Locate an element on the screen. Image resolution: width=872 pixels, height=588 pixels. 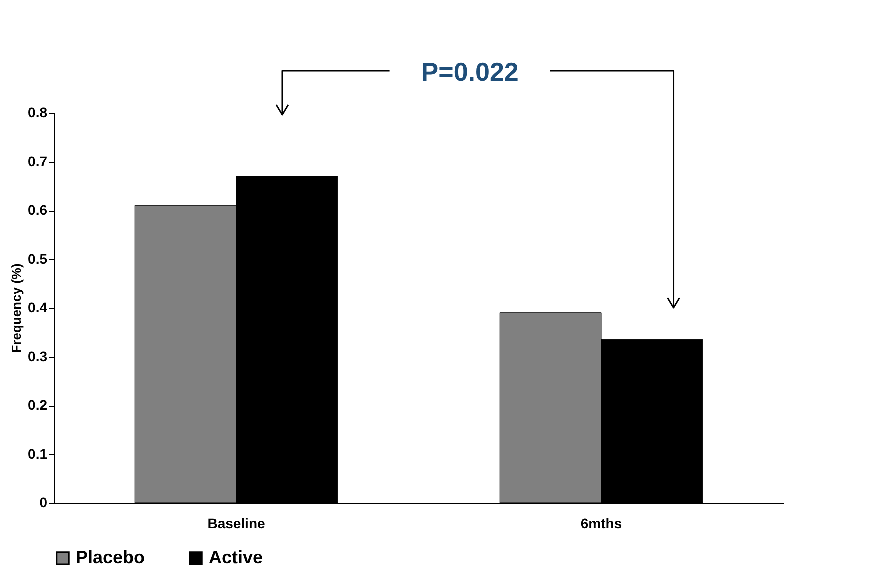
y-tick-label: 0.3 is located at coordinates (38, 356).